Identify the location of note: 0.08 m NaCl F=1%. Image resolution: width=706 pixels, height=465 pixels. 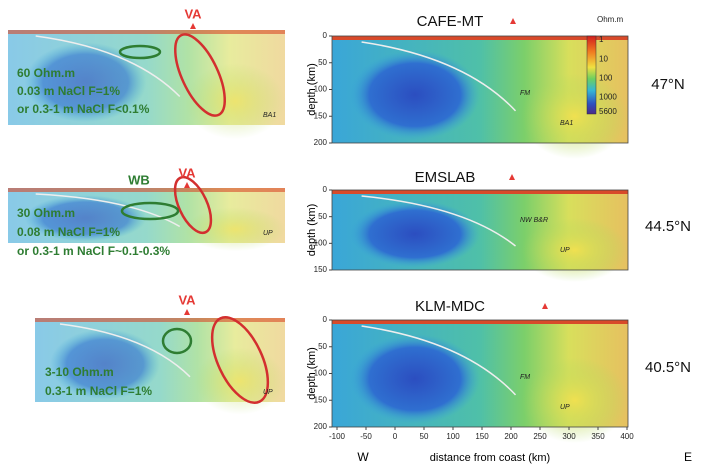
(68, 232).